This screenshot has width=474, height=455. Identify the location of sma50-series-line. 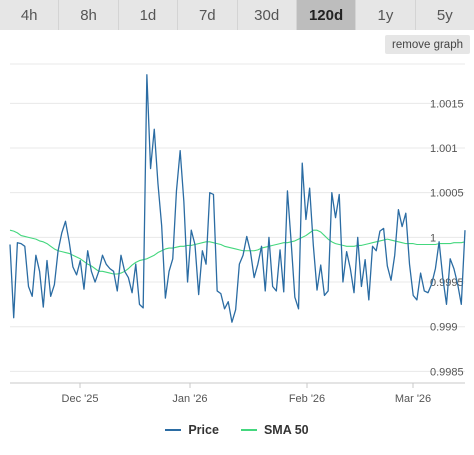
(237, 252).